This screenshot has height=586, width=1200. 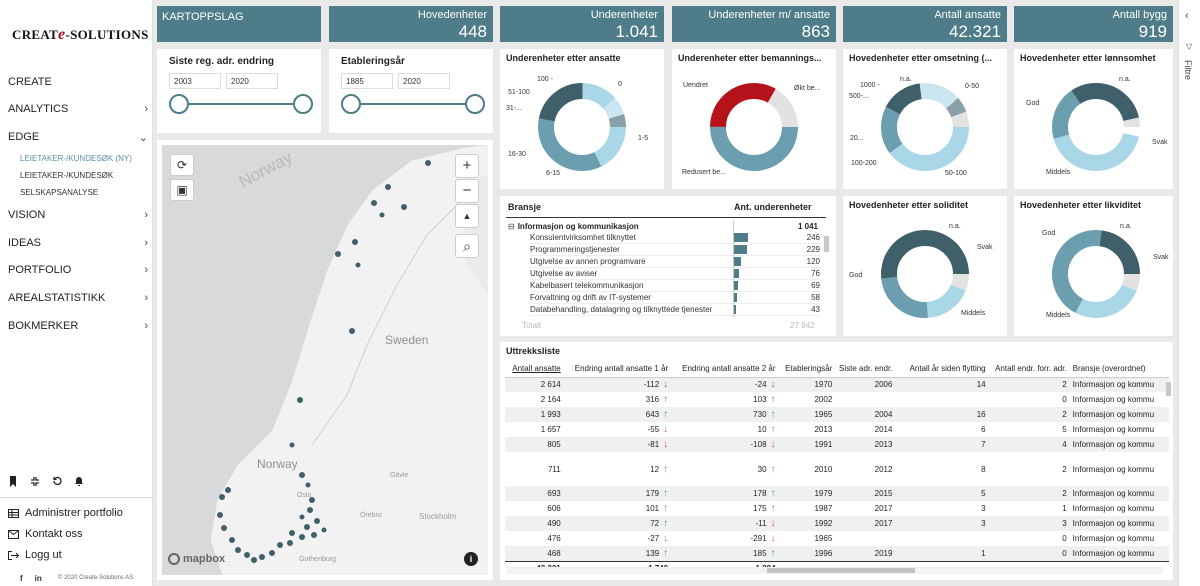 What do you see at coordinates (835, 570) in the screenshot?
I see `h-scrollbar` at bounding box center [835, 570].